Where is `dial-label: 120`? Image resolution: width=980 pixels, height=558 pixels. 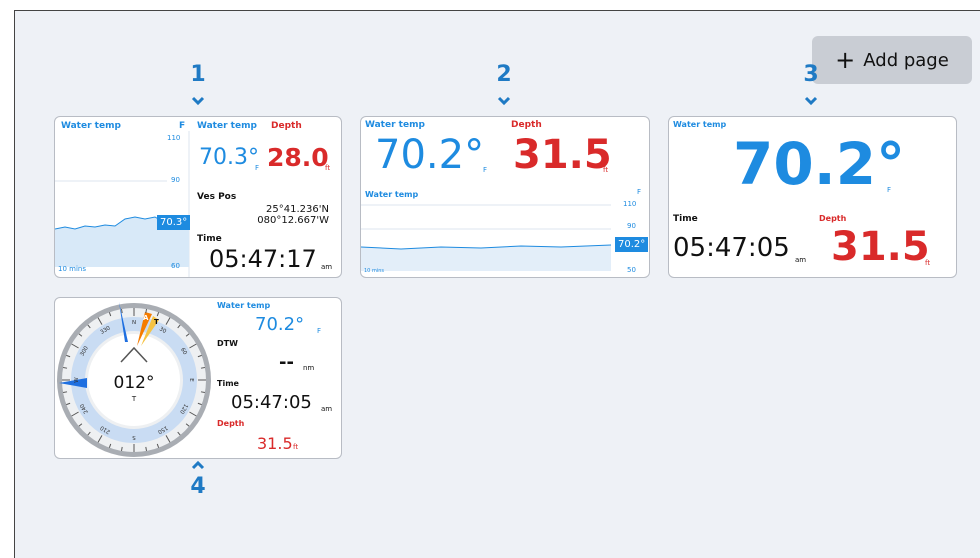 dial-label: 120 is located at coordinates (183, 408).